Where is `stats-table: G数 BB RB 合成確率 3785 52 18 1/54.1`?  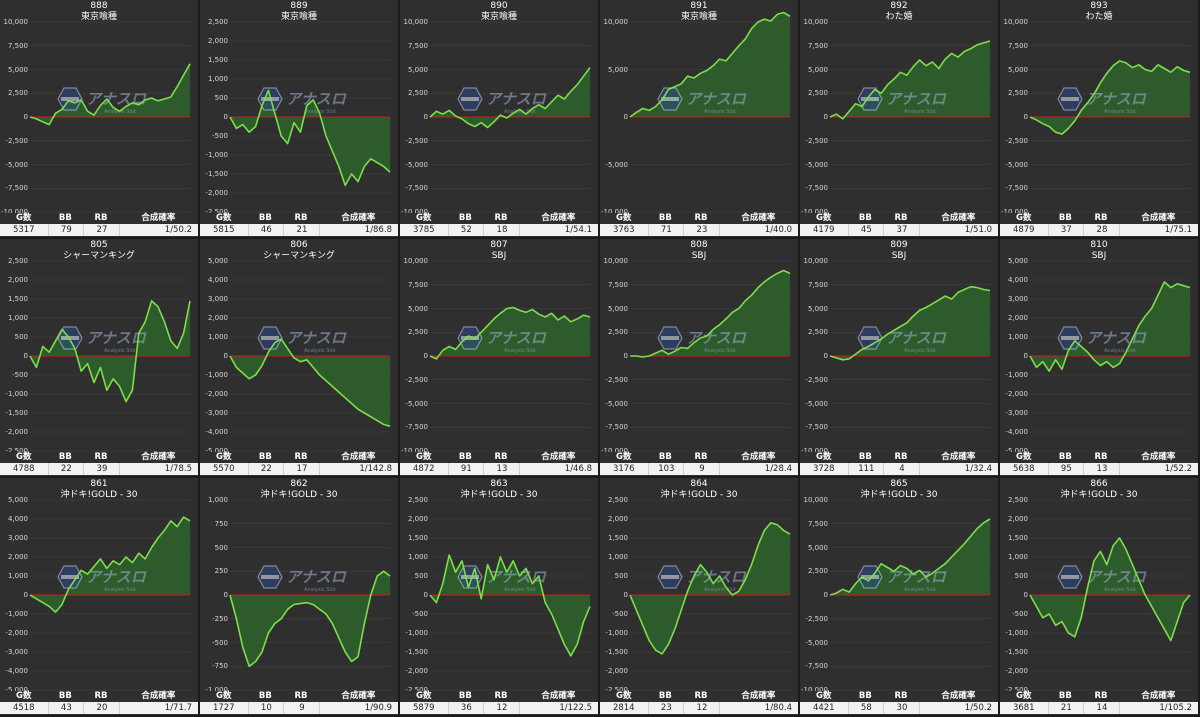
stats-table: G数 BB RB 合成確率 3785 52 18 1/54.1 is located at coordinates (499, 224).